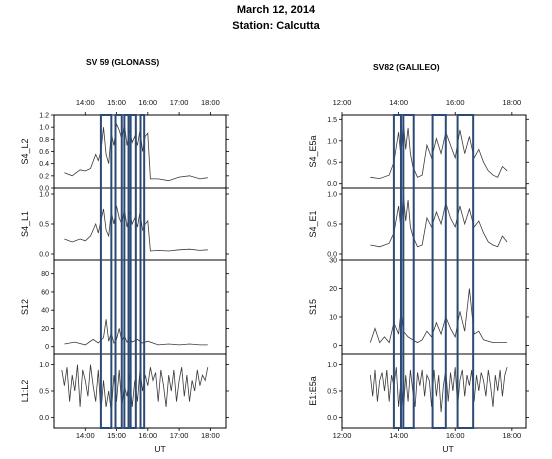  Describe the element at coordinates (44, 116) in the screenshot. I see `c0-panel-0-ytick-label-6: 1.2` at that location.